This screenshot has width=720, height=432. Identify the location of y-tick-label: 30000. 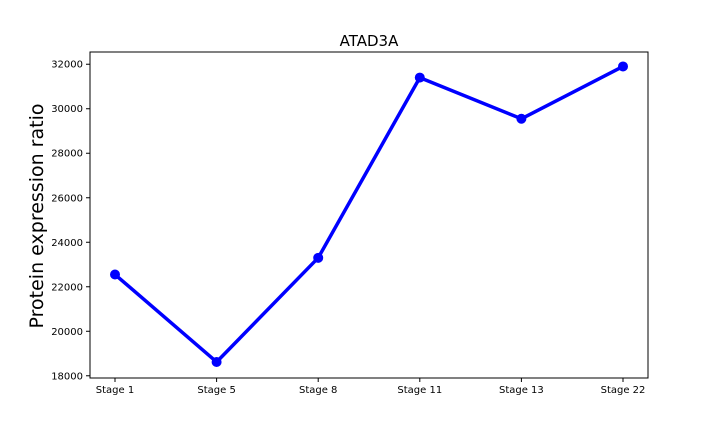
(67, 109).